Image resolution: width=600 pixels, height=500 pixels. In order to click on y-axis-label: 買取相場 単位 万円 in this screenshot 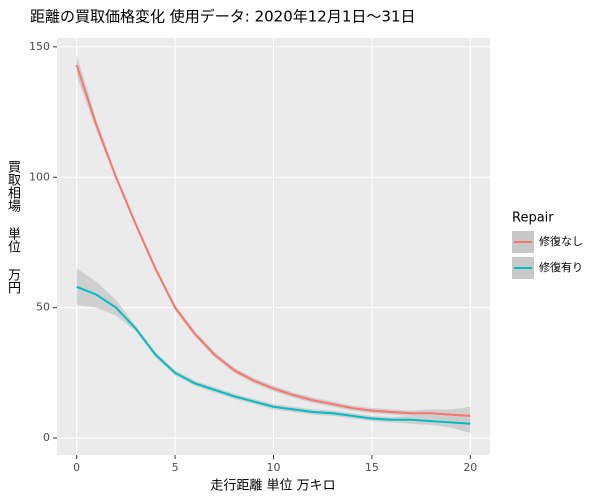, I will do `click(12, 227)`.